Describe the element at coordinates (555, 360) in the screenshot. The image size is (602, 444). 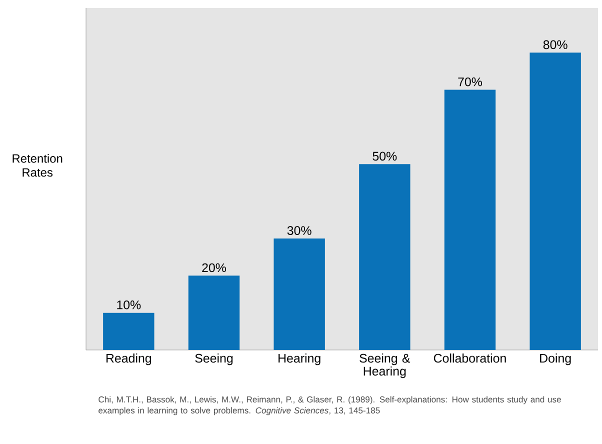
I see `x-tick-label: Doing` at that location.